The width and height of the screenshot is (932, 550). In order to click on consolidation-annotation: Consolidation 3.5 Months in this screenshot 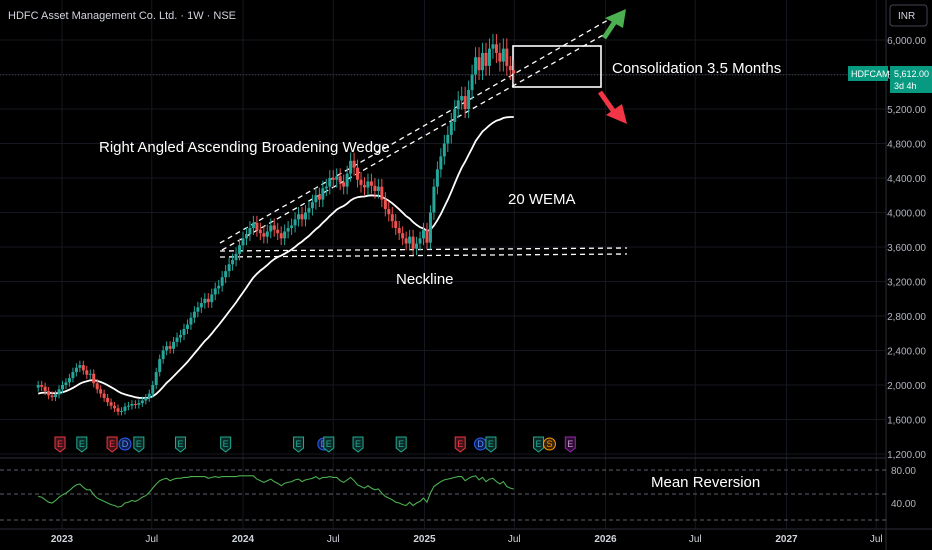, I will do `click(696, 68)`.